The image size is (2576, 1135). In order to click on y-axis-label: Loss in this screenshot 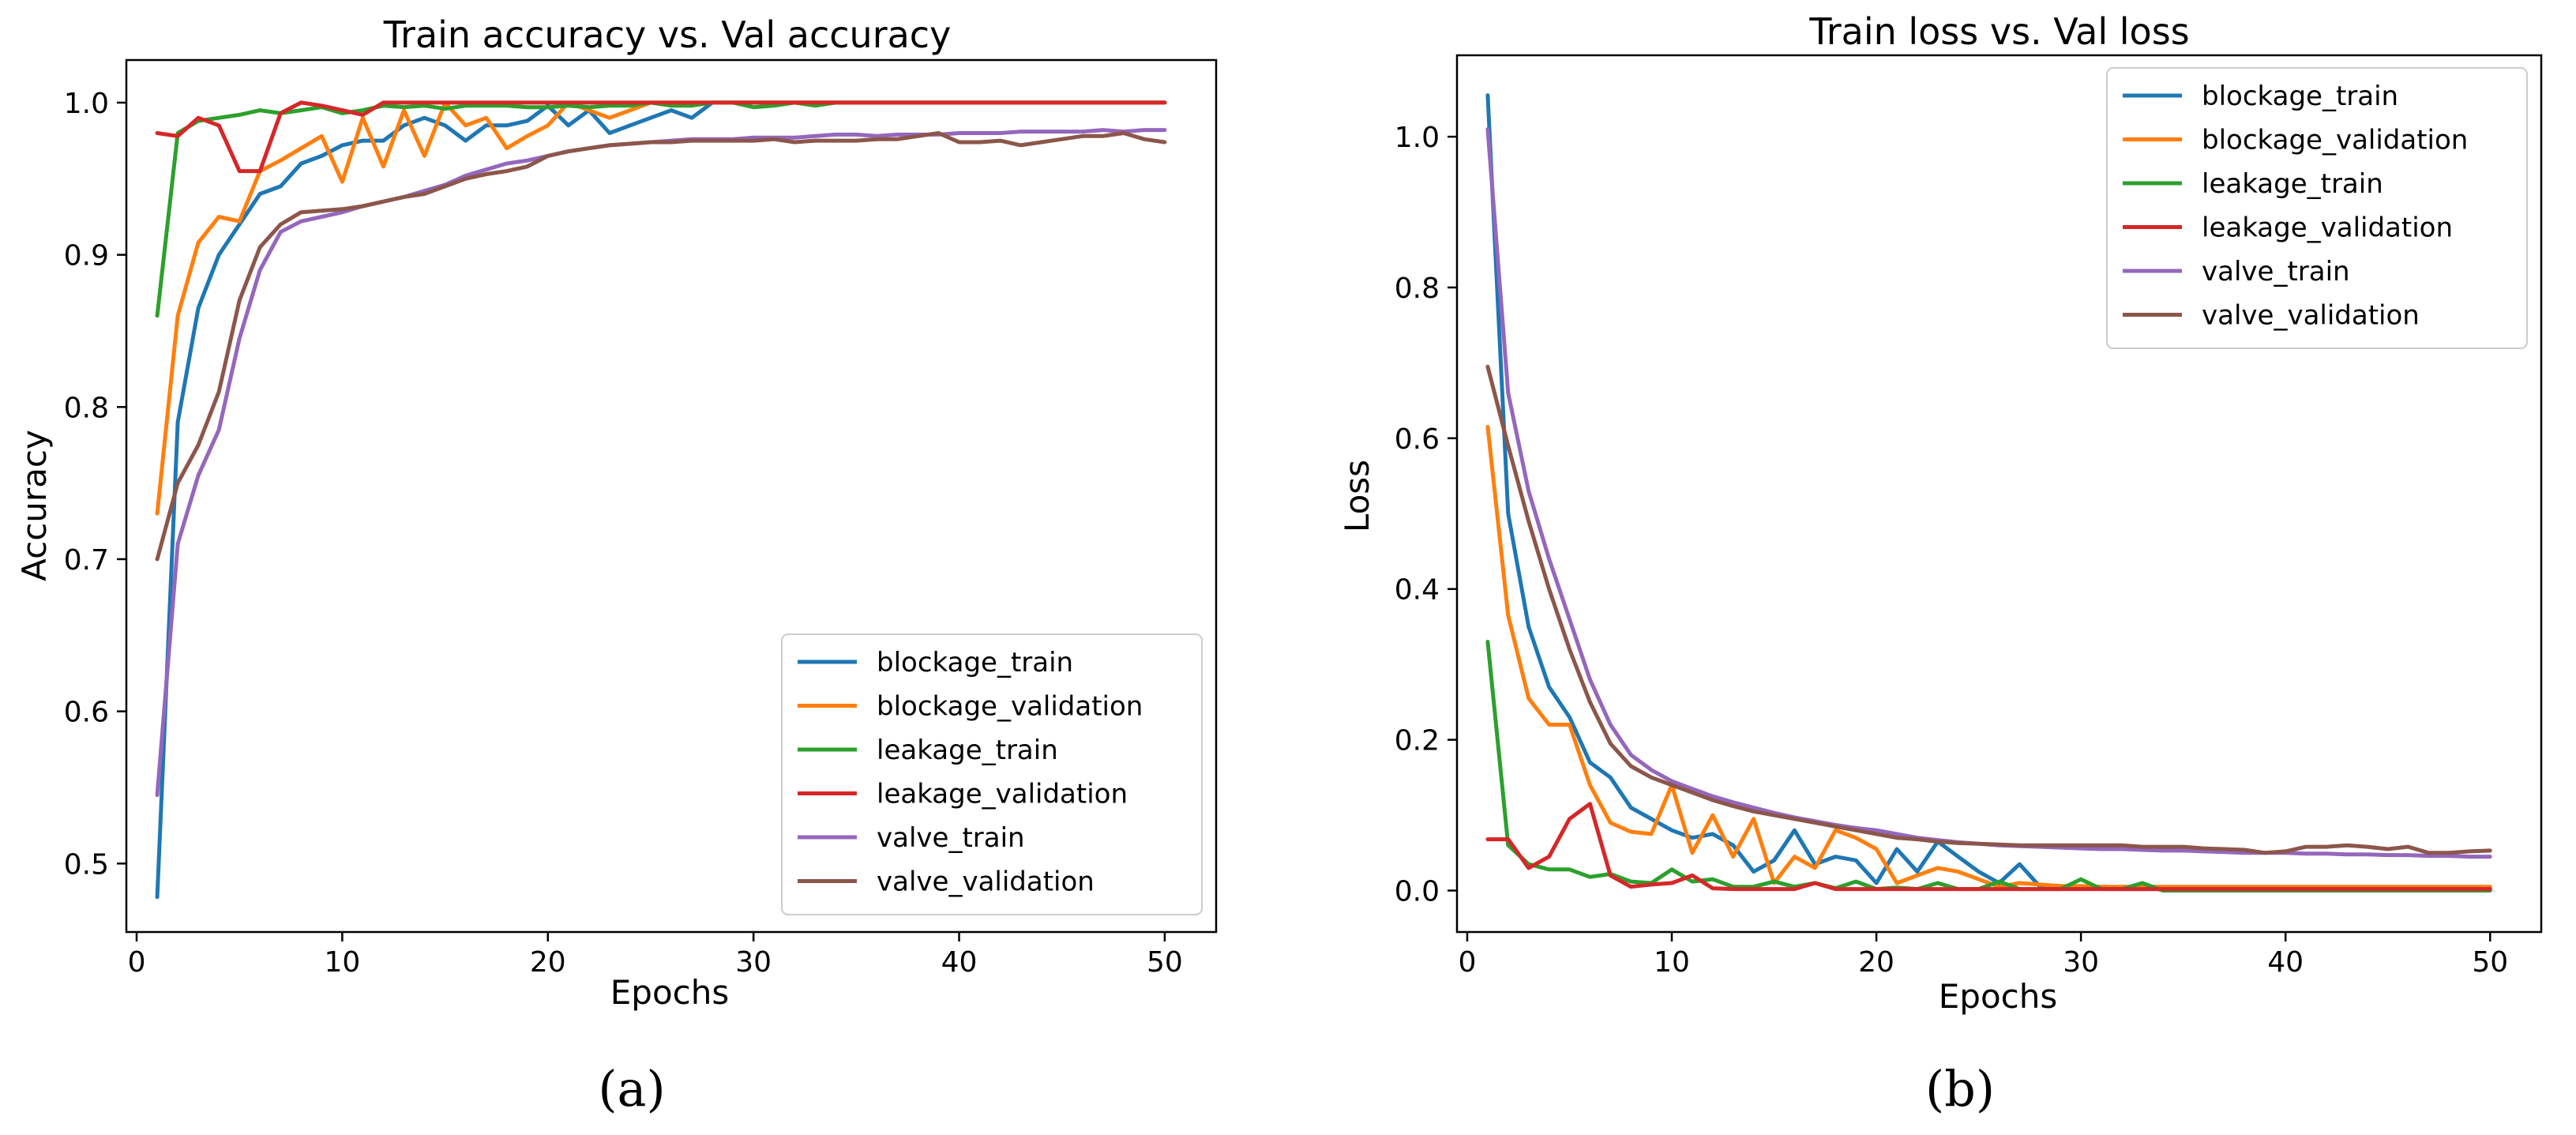, I will do `click(1357, 496)`.